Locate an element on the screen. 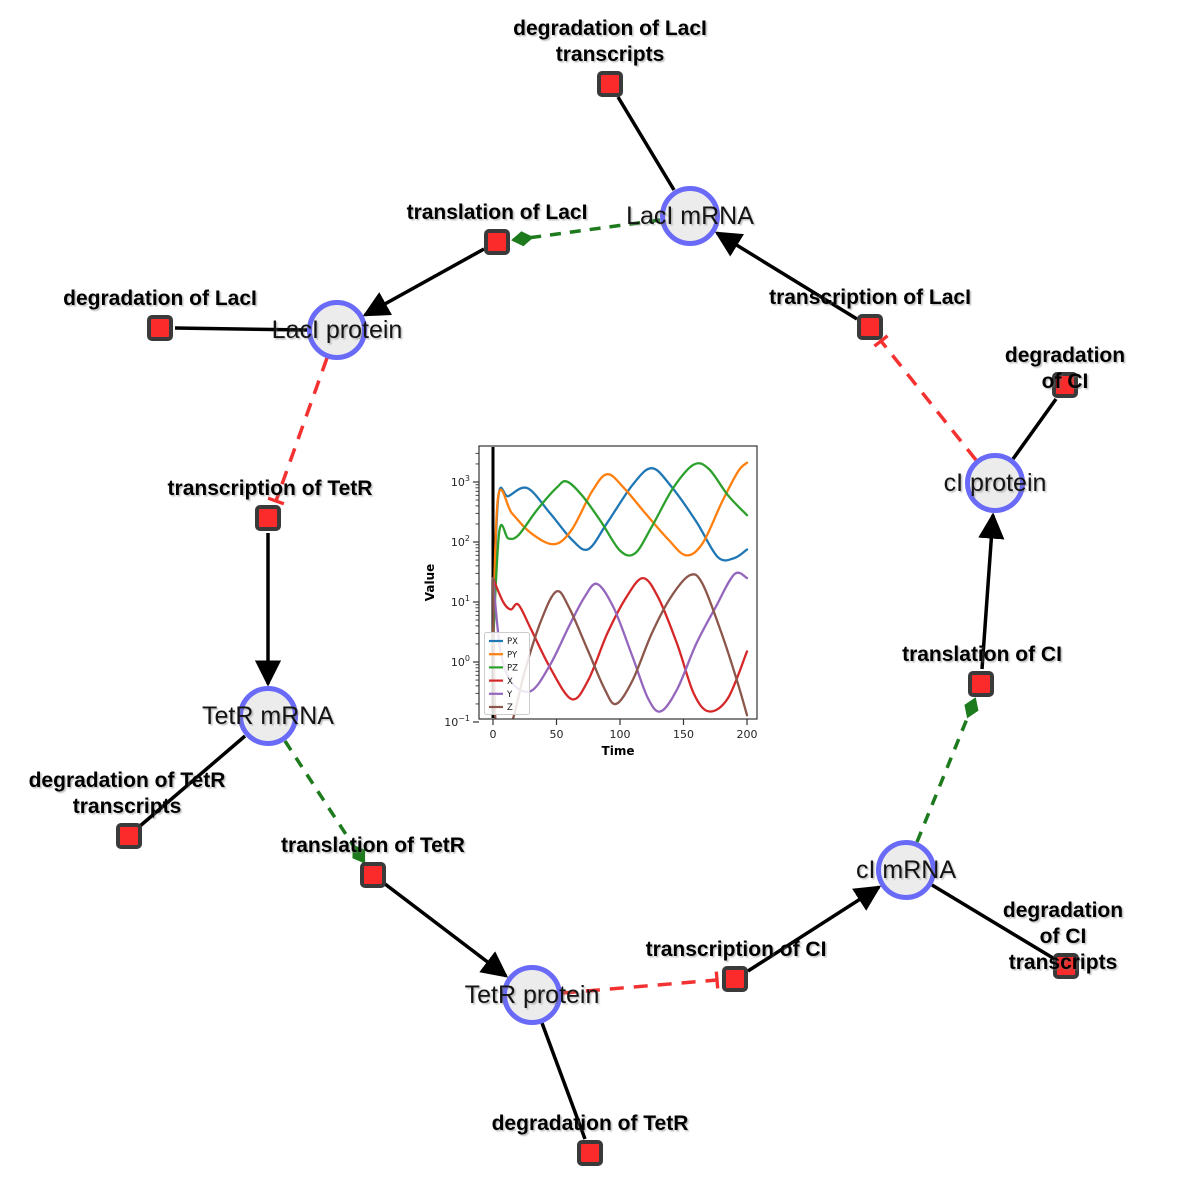 The image size is (1189, 1200). chart-series-PZ is located at coordinates (620, 554).